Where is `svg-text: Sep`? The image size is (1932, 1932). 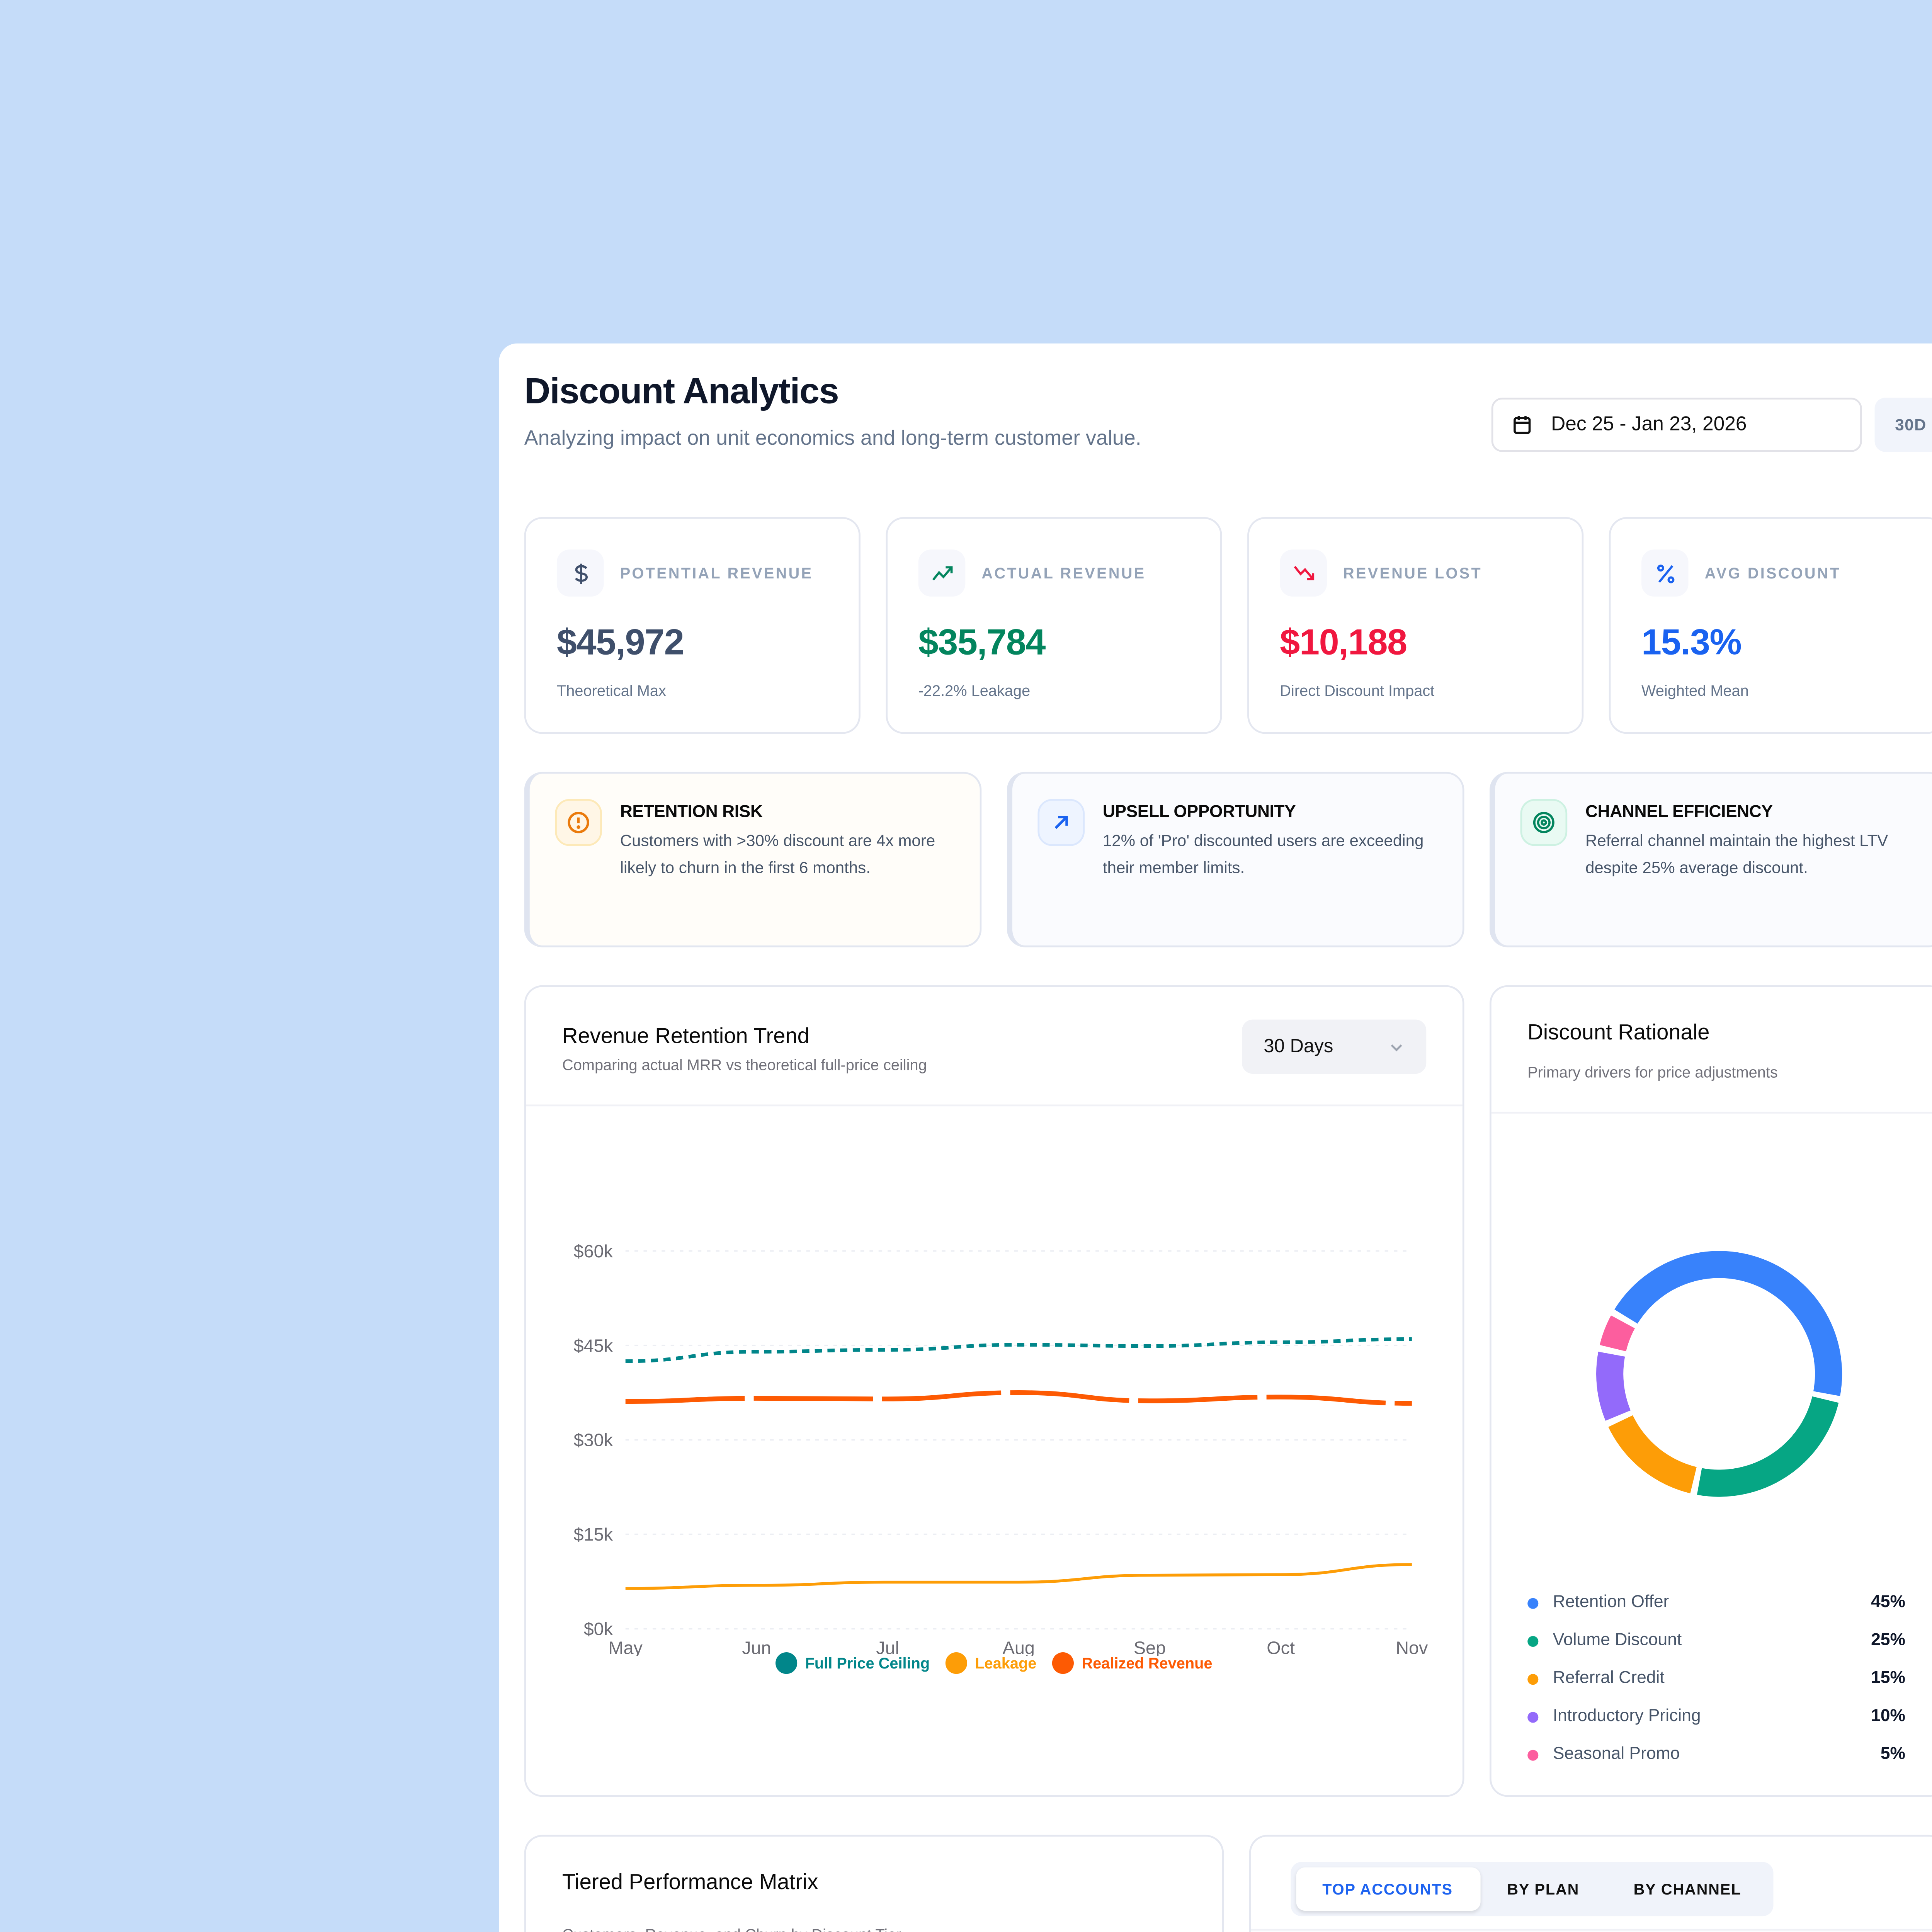
svg-text: Sep is located at coordinates (1150, 1647).